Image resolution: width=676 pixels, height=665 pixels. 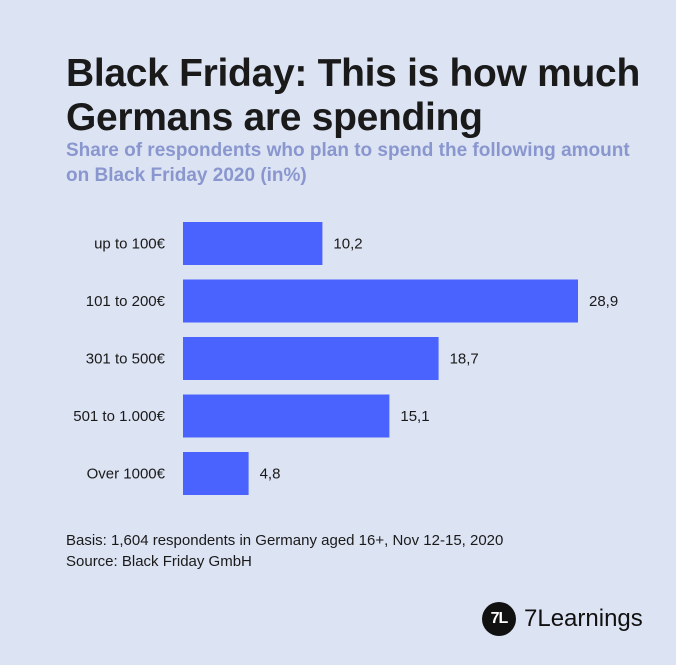 I want to click on category-label: Over 1000€, so click(x=126, y=474).